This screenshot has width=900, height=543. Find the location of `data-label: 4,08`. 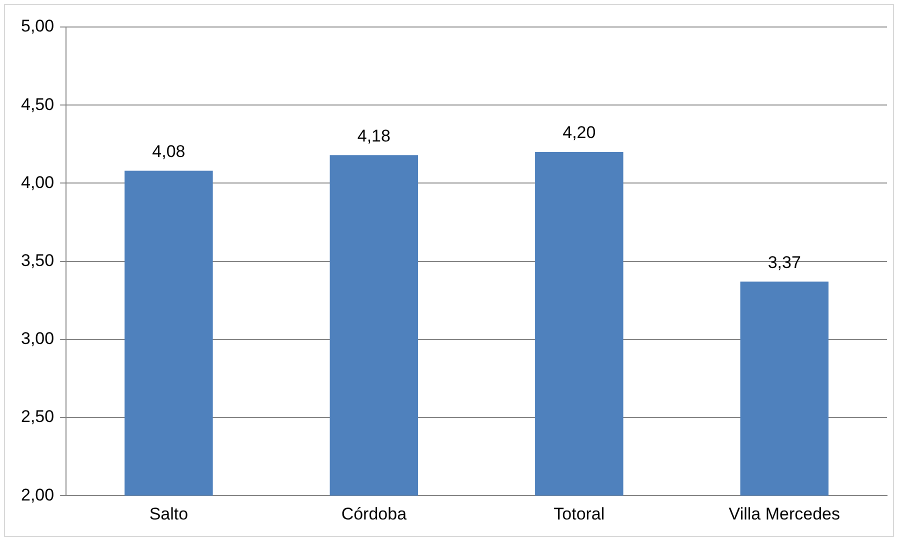

data-label: 4,08 is located at coordinates (169, 151).